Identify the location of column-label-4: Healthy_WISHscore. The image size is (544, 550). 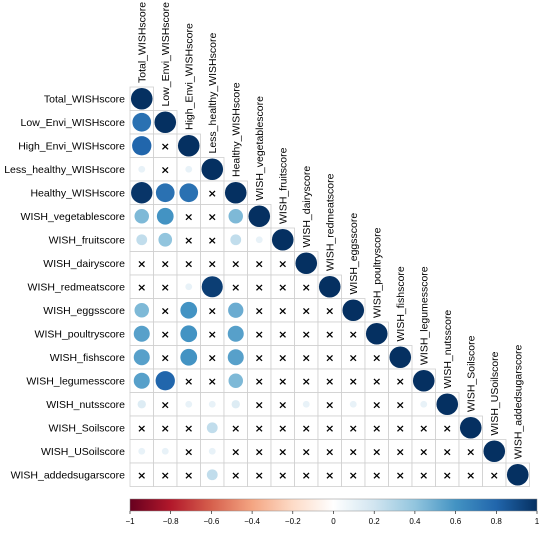
(236, 129).